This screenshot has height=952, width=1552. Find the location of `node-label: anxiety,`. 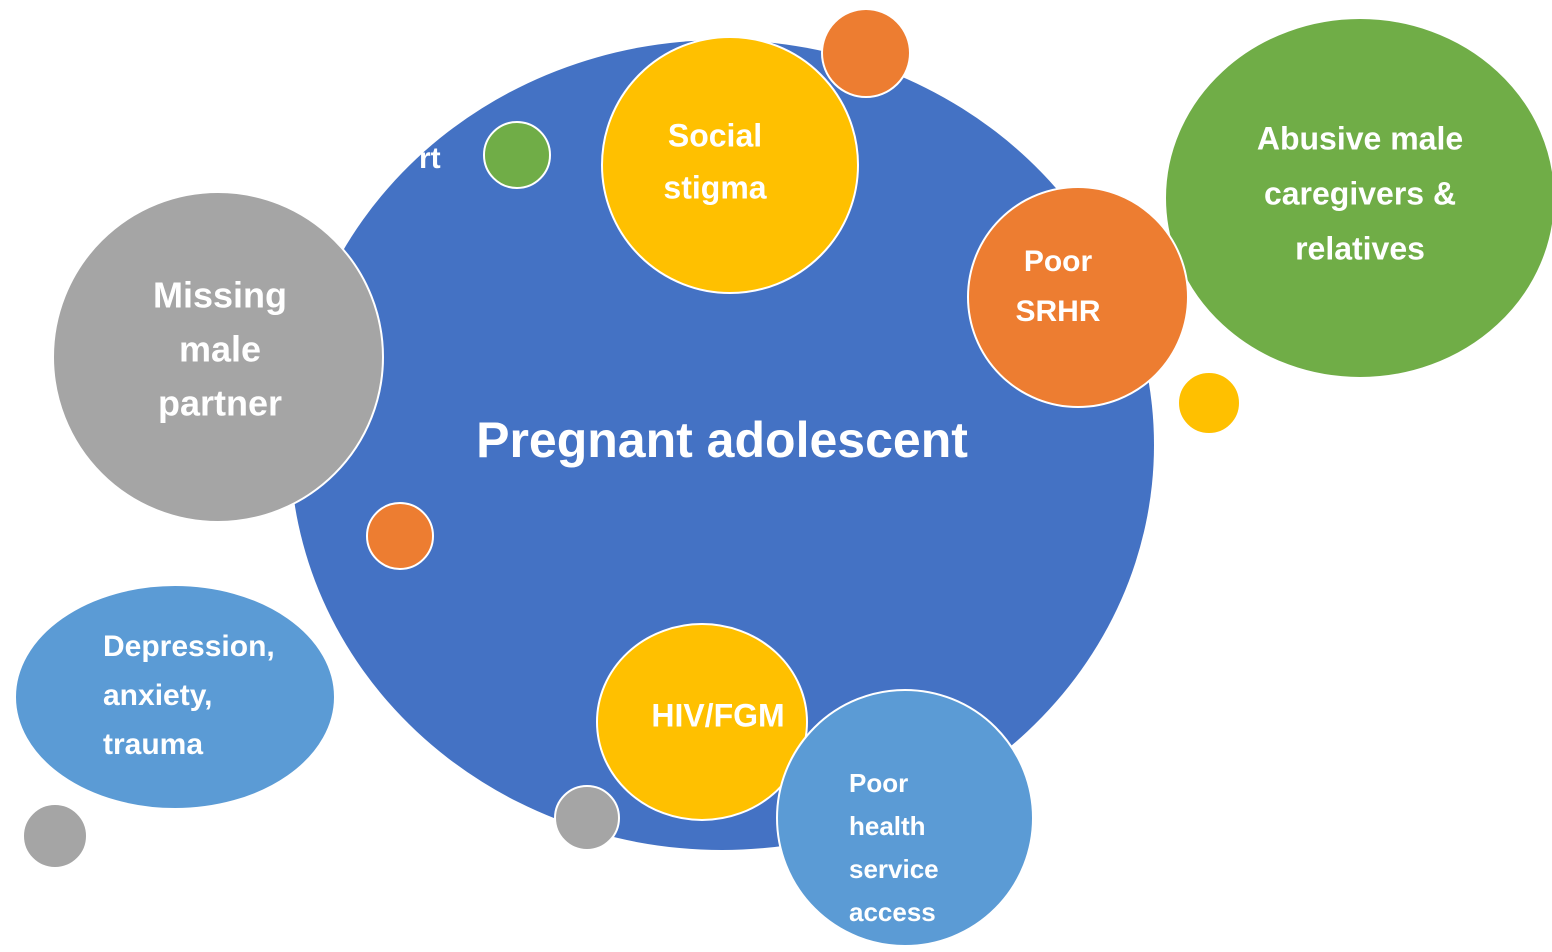

node-label: anxiety, is located at coordinates (158, 695).